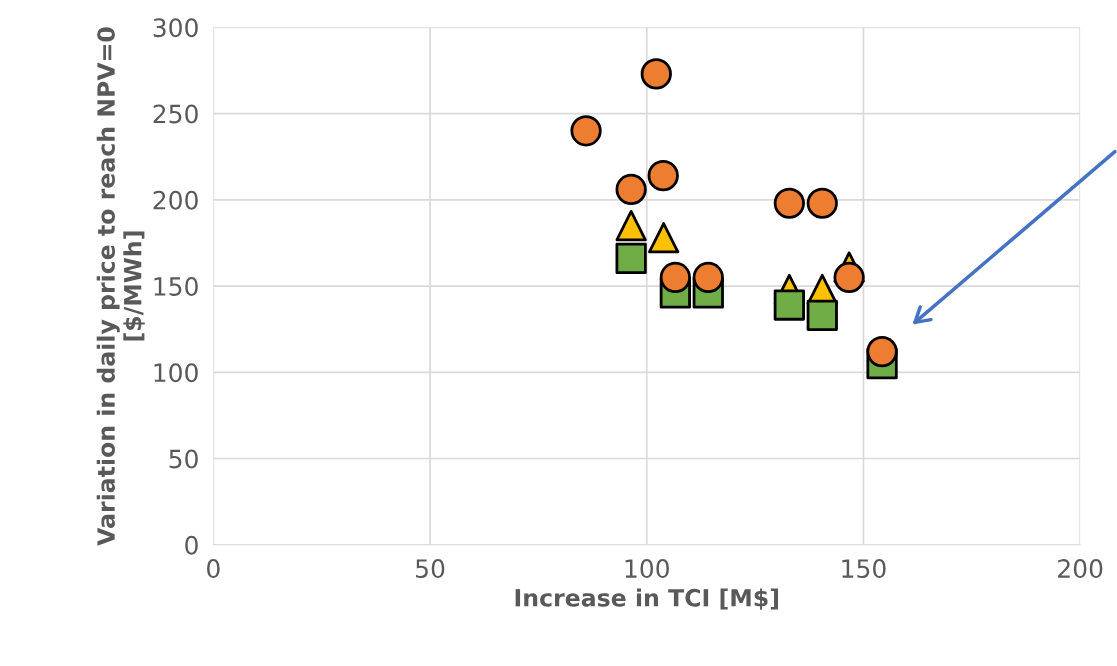  What do you see at coordinates (213, 569) in the screenshot?
I see `x-tick-label: 0` at bounding box center [213, 569].